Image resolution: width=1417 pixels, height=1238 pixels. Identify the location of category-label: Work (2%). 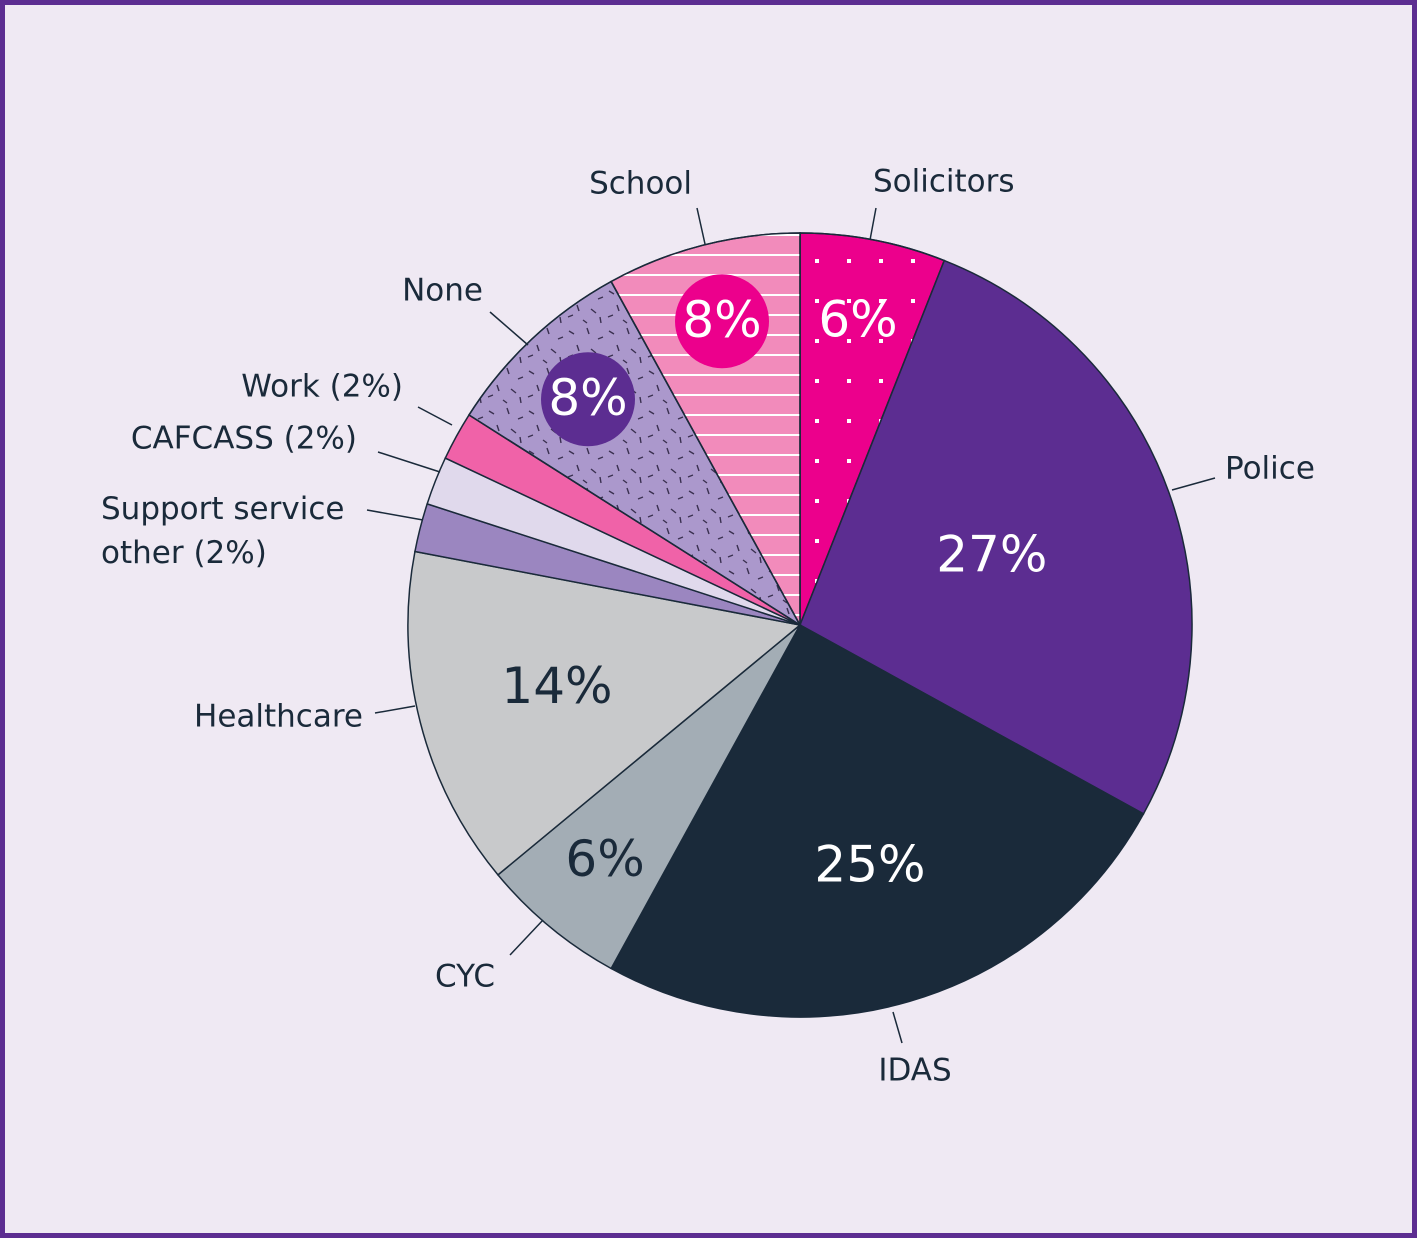
(322, 387).